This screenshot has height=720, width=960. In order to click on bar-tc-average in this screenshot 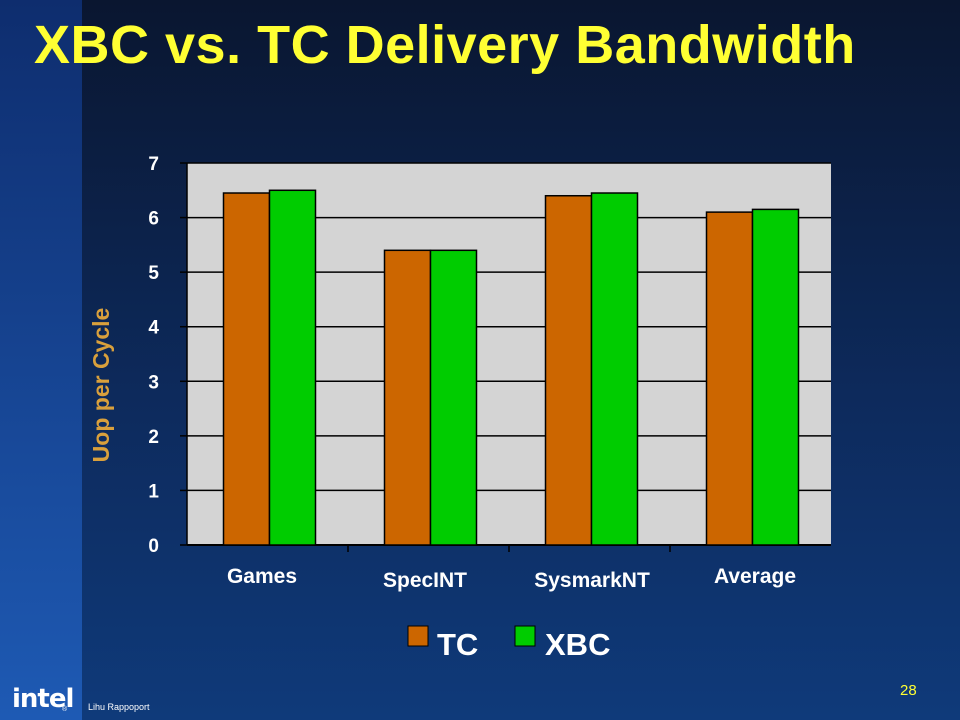, I will do `click(729, 378)`.